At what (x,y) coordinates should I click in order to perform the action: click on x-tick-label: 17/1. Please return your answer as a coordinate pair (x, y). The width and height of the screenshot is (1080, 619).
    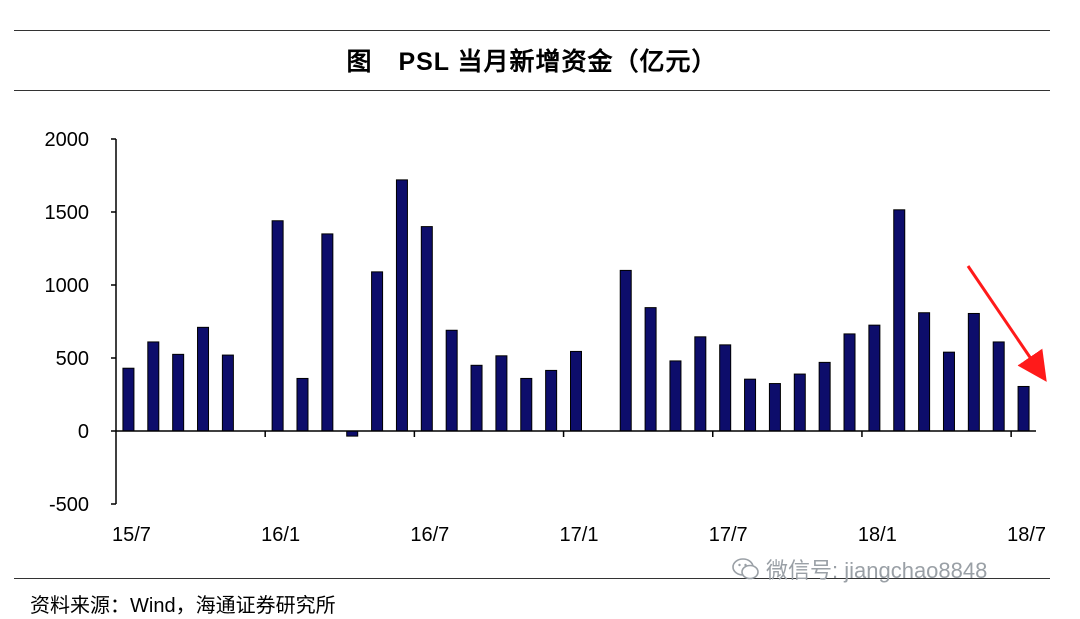
    Looking at the image, I should click on (579, 535).